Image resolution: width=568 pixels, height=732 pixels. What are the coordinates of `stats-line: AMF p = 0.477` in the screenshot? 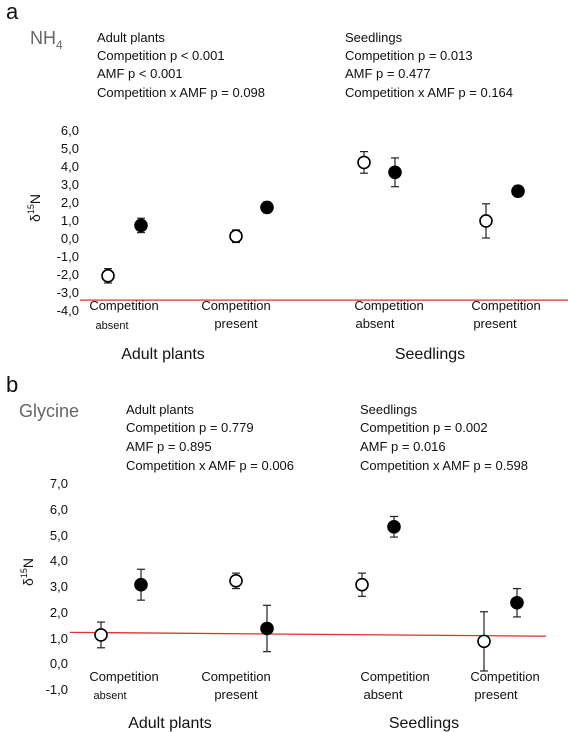 It's located at (388, 73).